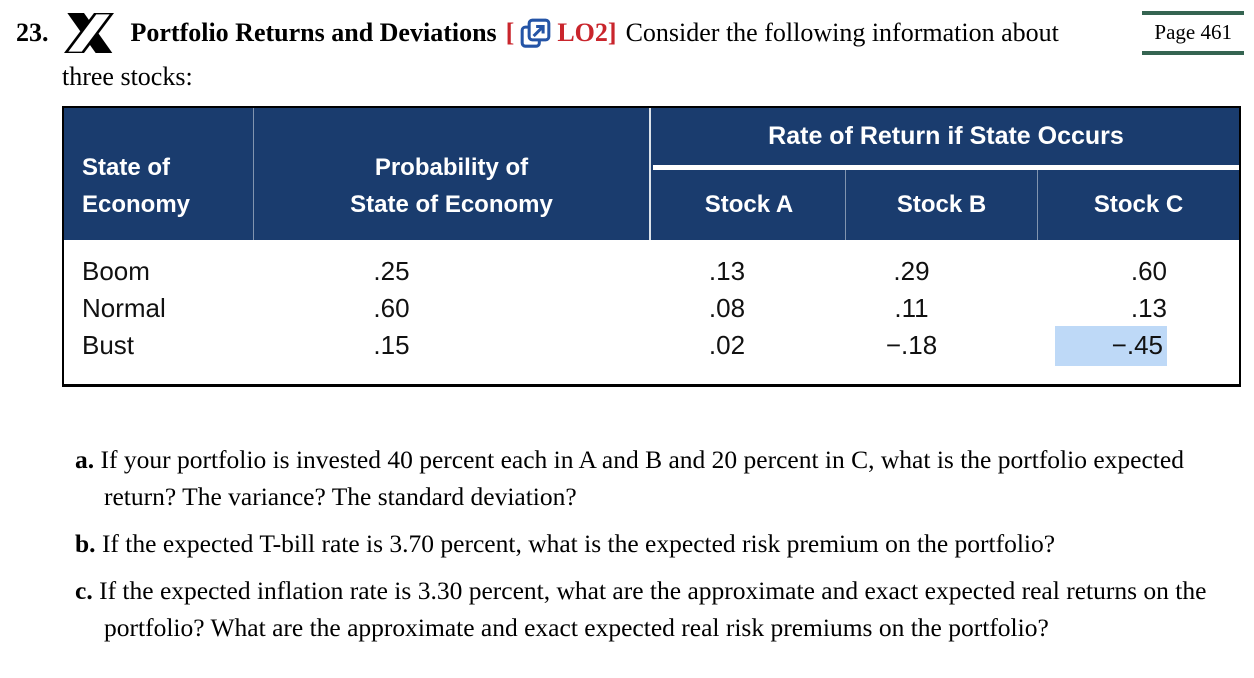 The height and width of the screenshot is (678, 1254). I want to click on table-row-normal: Normal .60 .08 .11 .13, so click(651, 308).